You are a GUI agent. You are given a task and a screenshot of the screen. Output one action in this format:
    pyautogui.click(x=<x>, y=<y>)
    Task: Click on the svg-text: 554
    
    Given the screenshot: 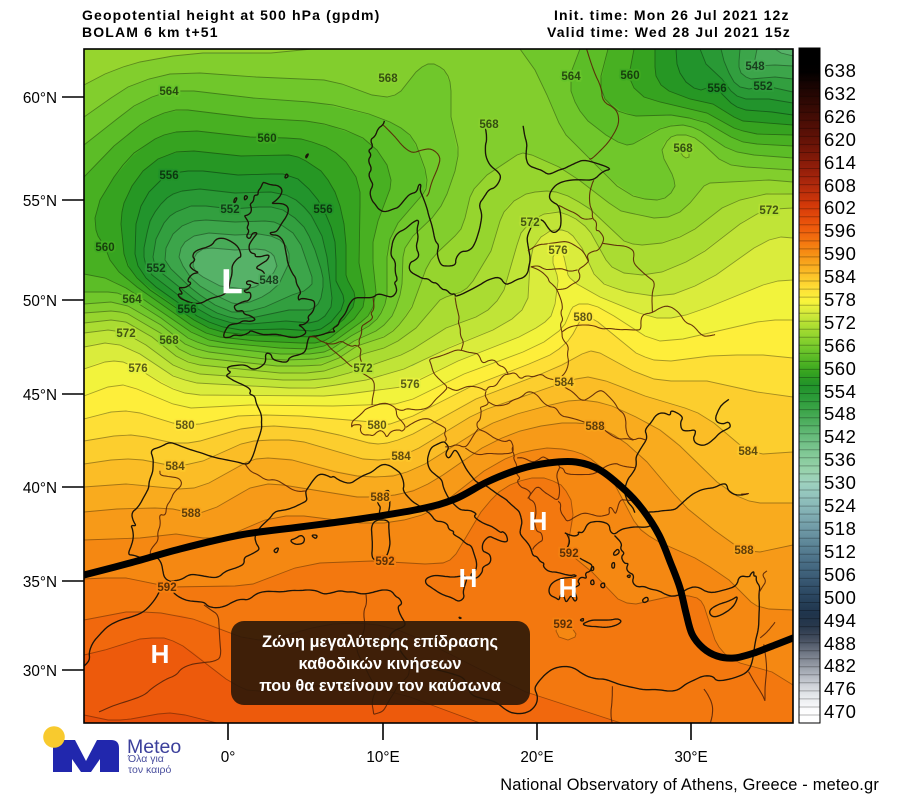 What is the action you would take?
    pyautogui.click(x=840, y=391)
    